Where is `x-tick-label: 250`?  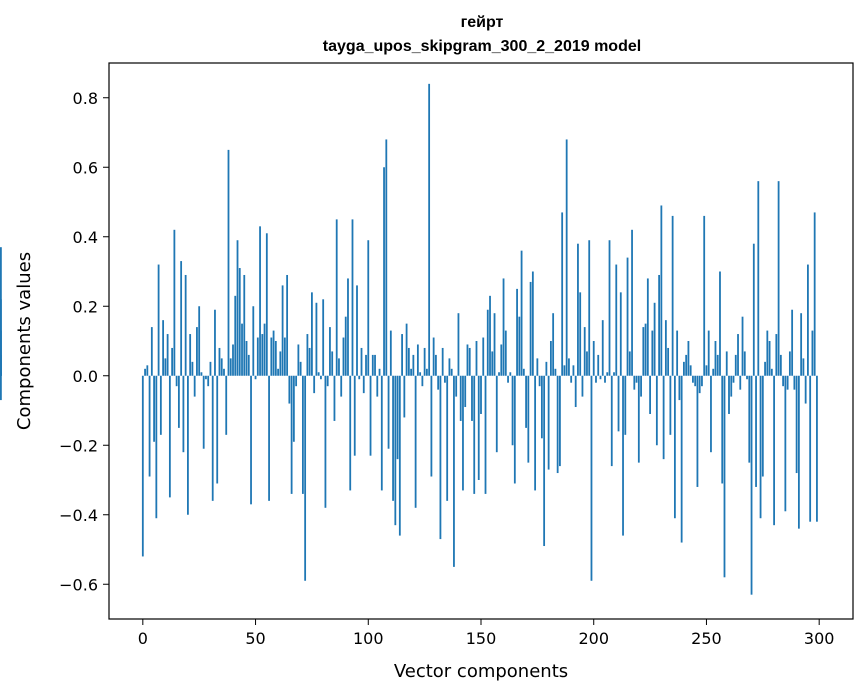
x-tick-label: 250 is located at coordinates (706, 638).